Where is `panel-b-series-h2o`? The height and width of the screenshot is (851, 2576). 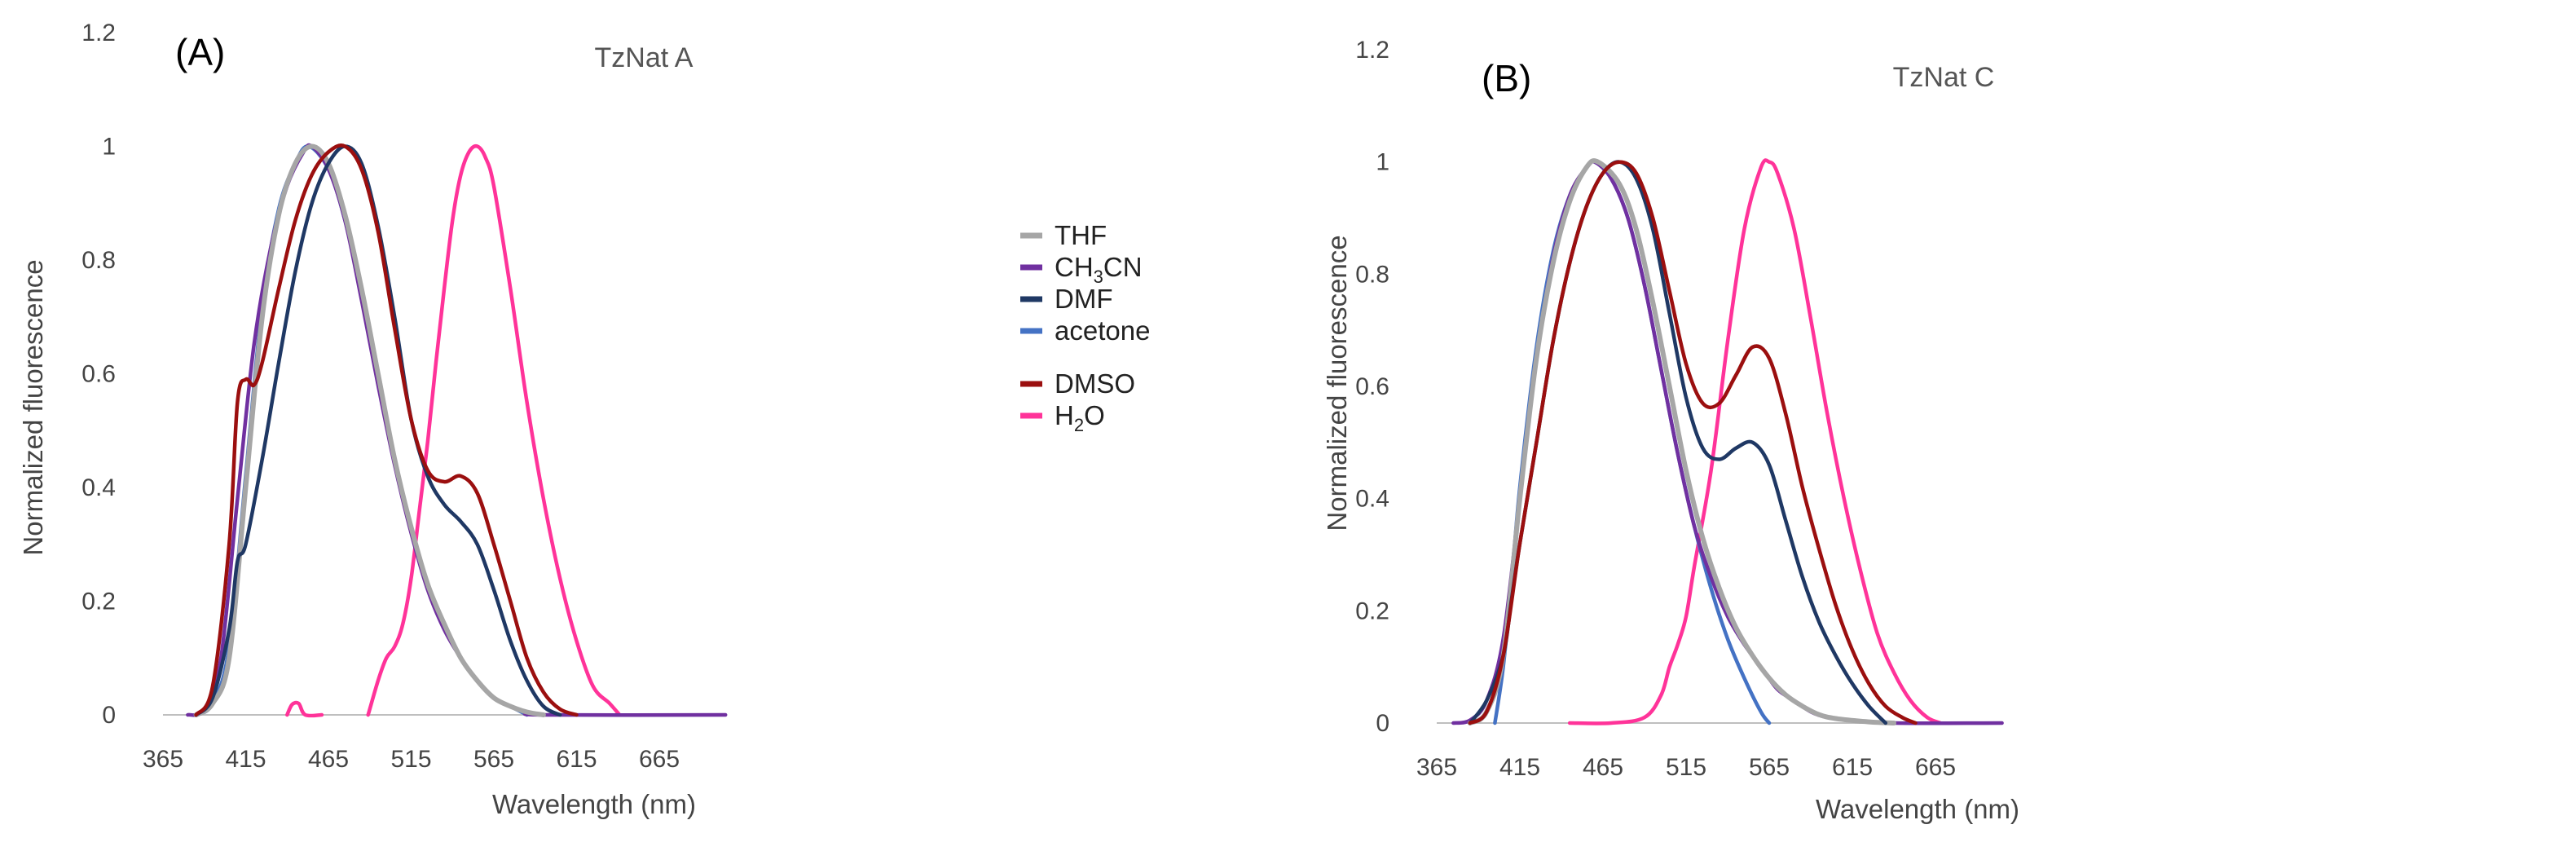 panel-b-series-h2o is located at coordinates (1755, 441).